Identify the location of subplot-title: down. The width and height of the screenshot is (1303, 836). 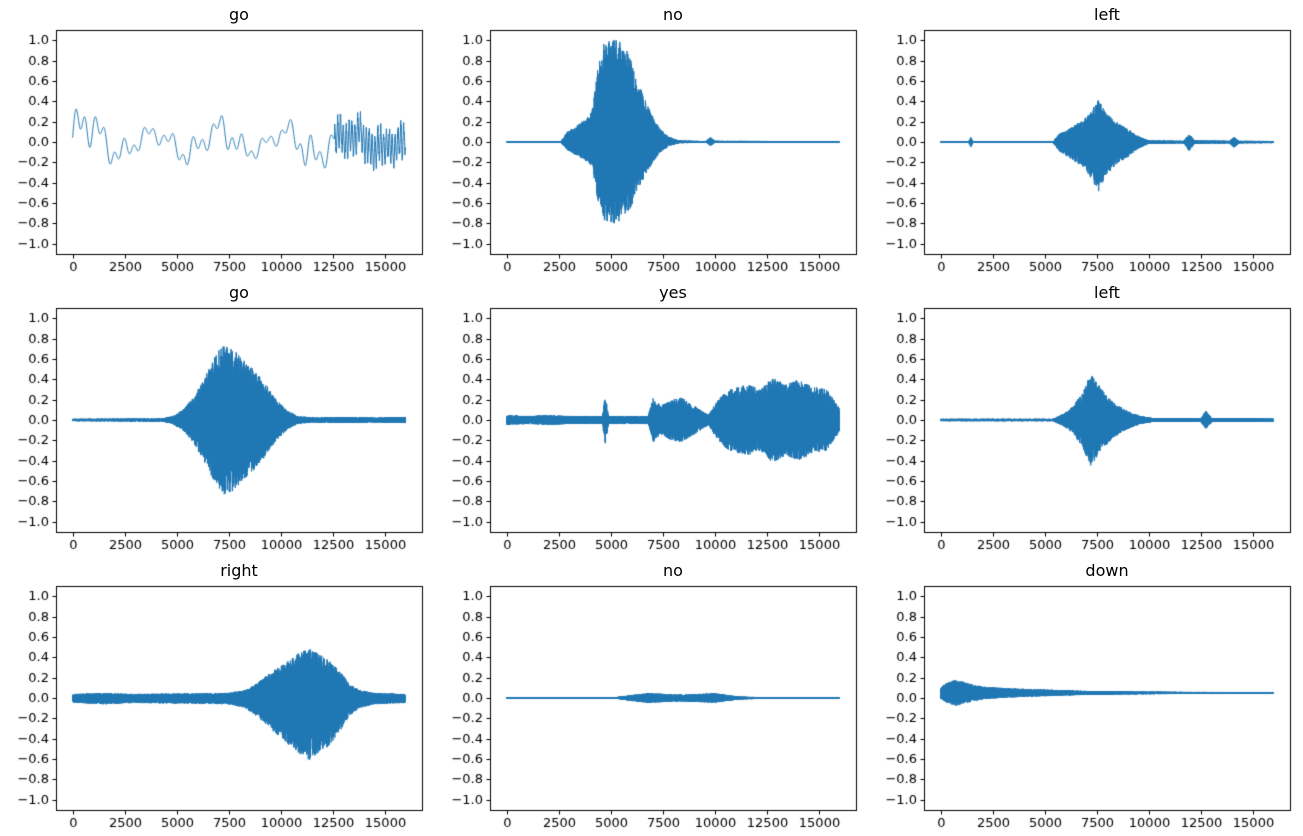
(1107, 570).